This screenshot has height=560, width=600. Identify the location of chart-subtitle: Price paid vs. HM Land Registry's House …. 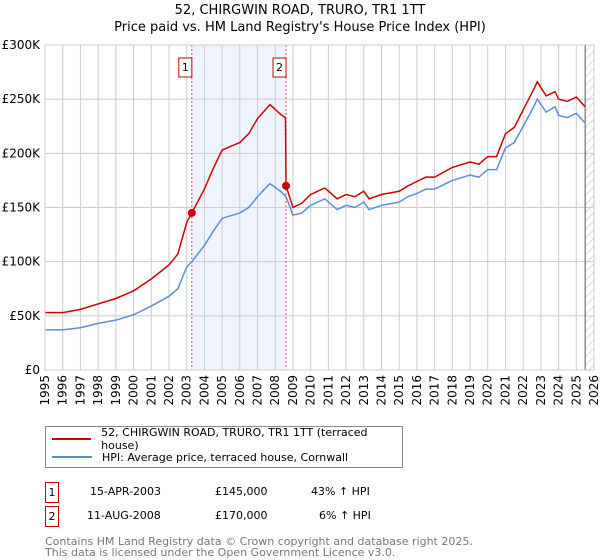
(300, 27).